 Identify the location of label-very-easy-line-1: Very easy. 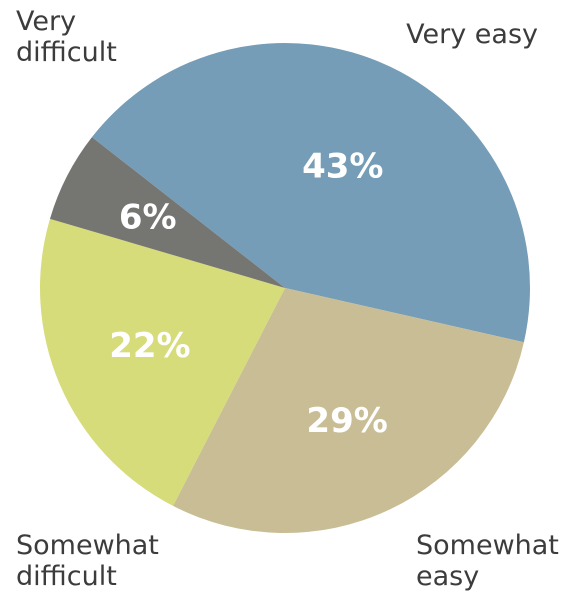
(472, 34).